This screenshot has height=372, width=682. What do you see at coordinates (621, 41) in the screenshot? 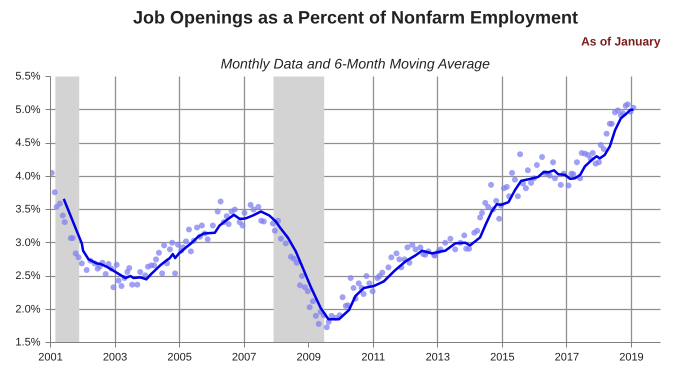
I see `text: As of January` at bounding box center [621, 41].